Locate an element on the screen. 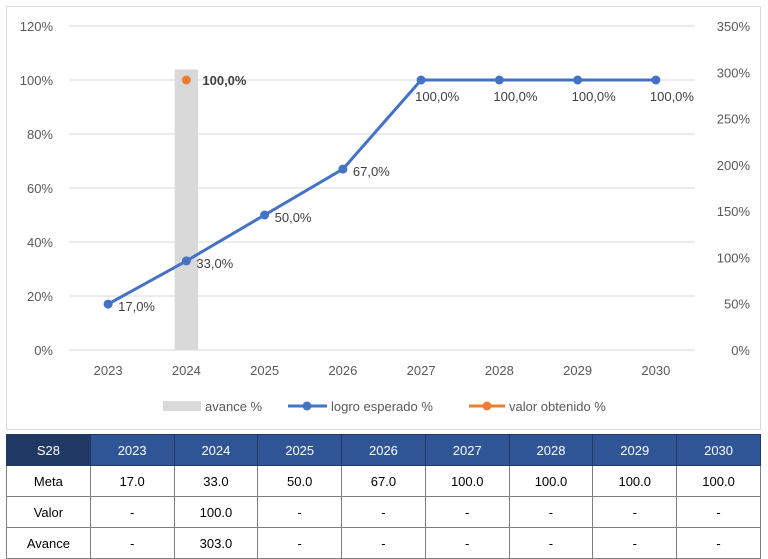  table-cell: 17.0 is located at coordinates (132, 481).